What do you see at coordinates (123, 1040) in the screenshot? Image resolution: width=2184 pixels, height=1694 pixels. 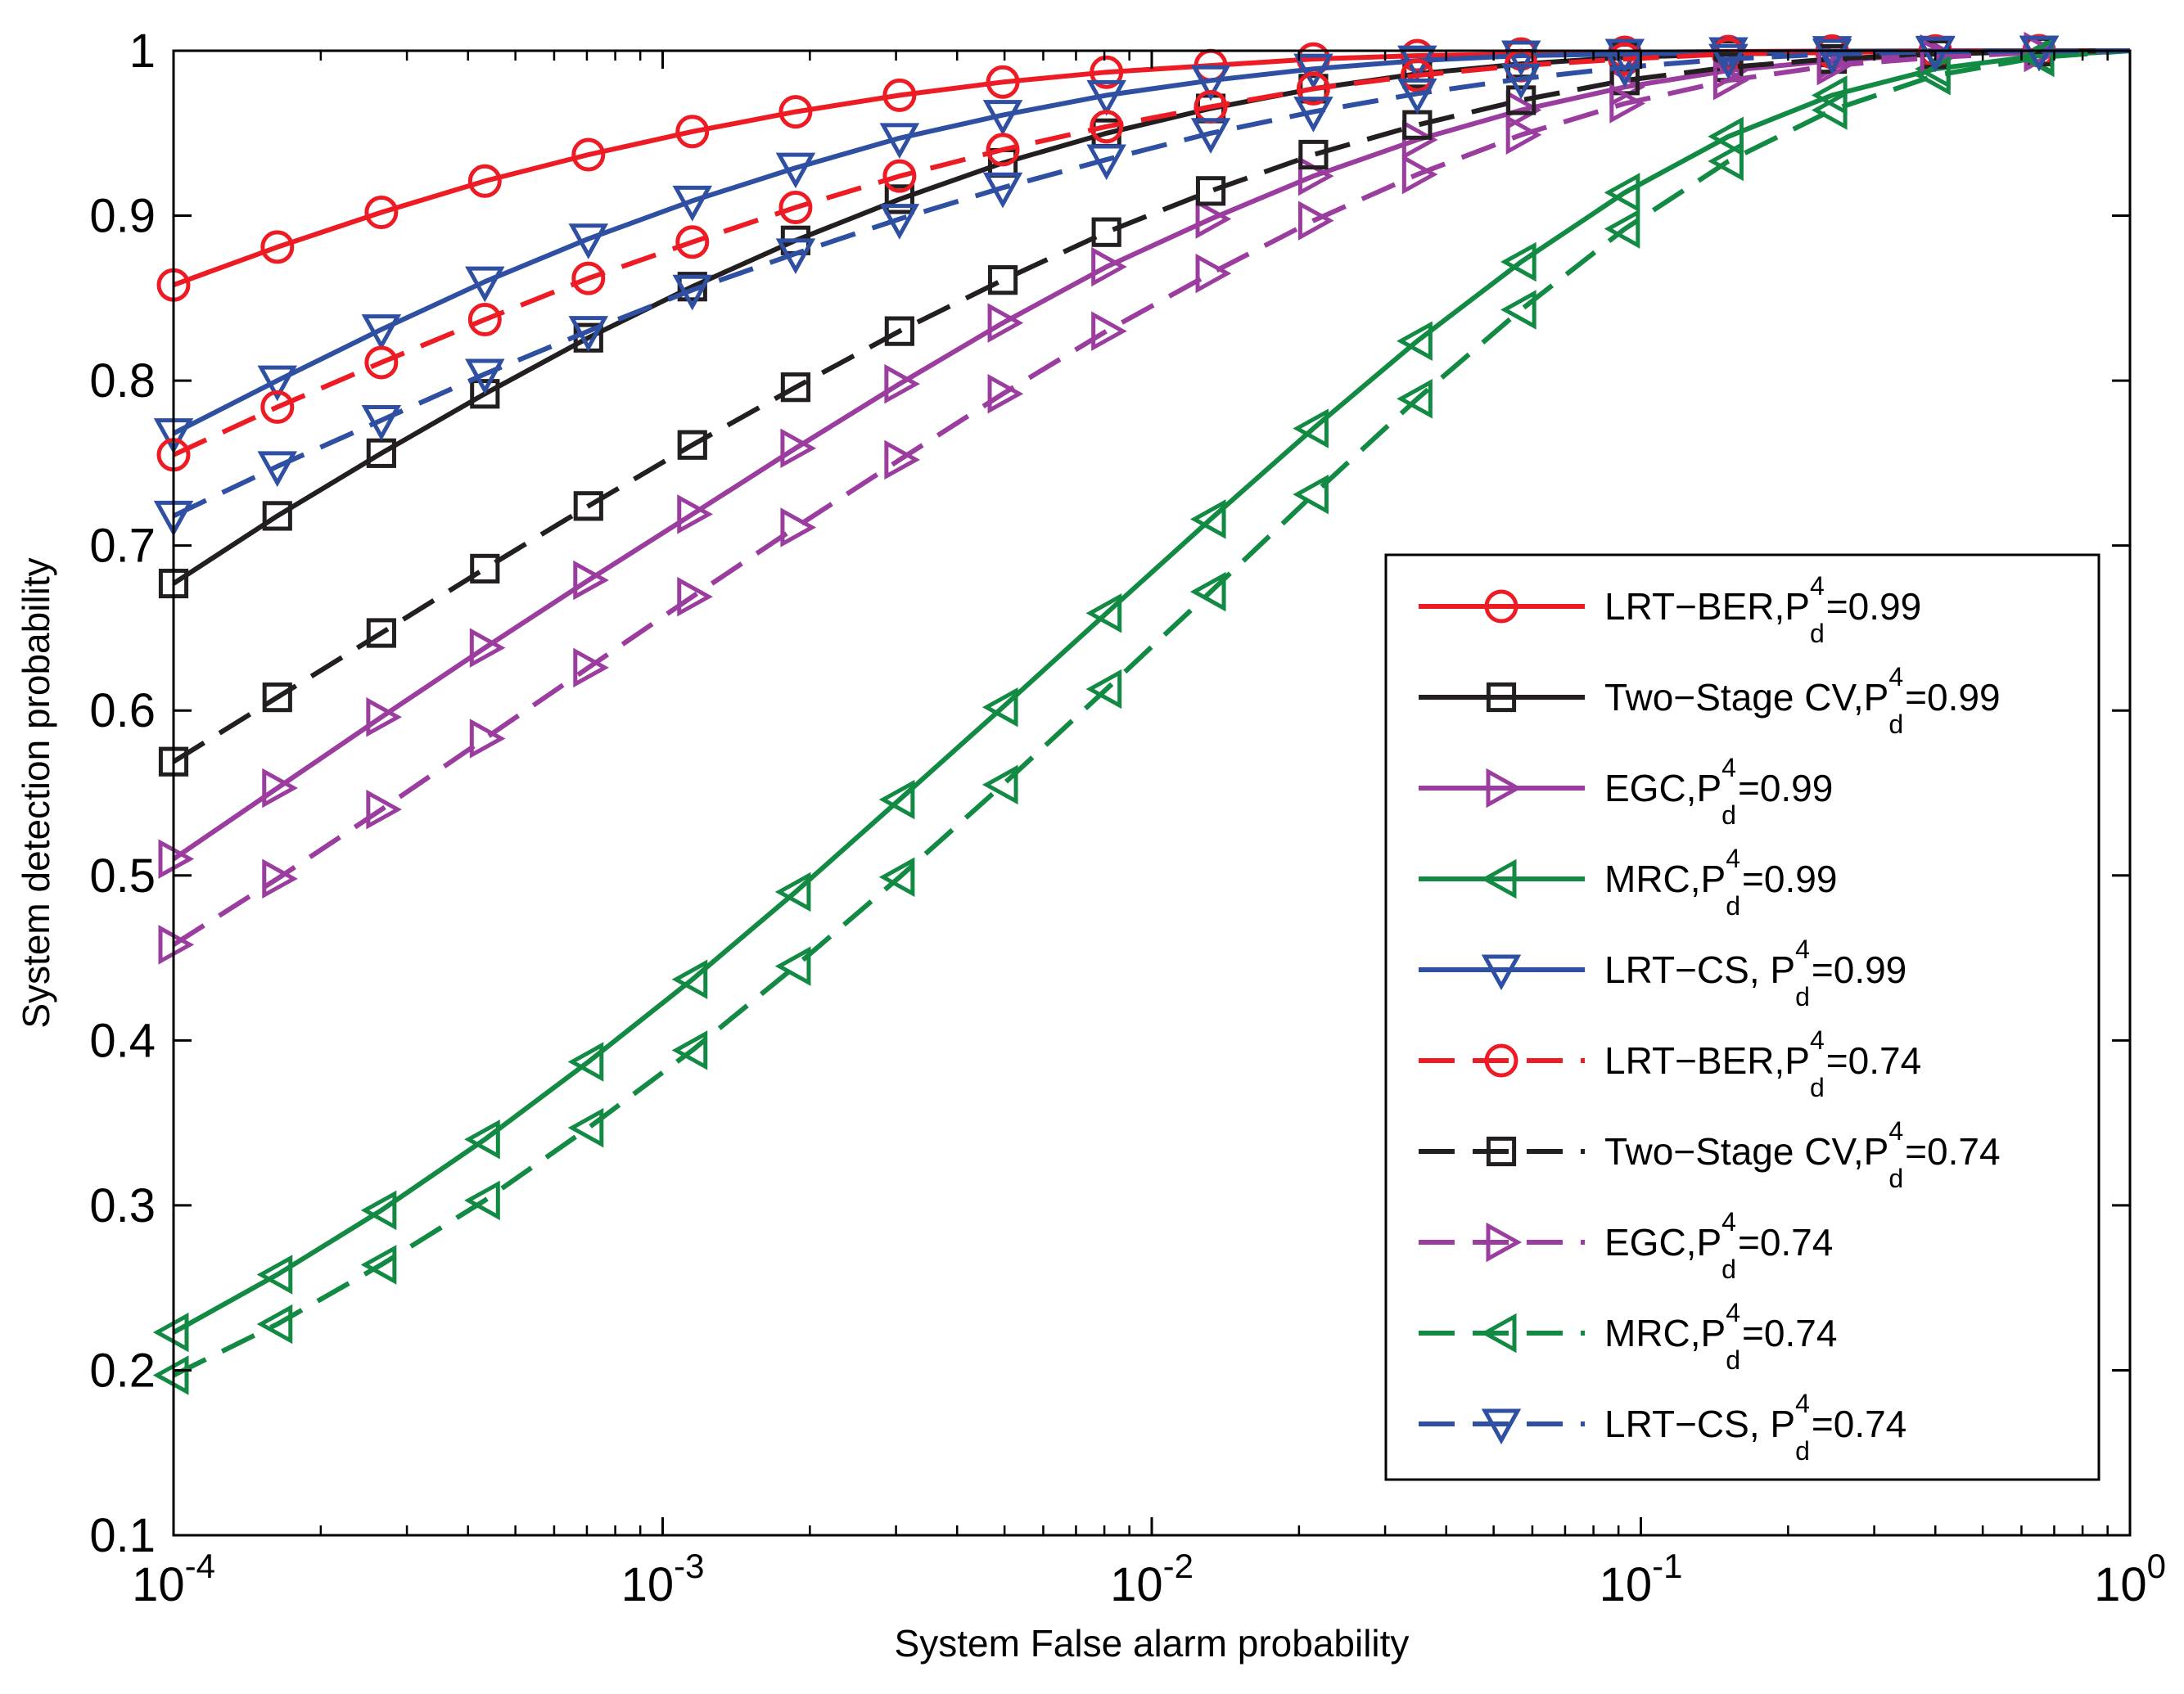 I see `y-tick-label: 0.4` at bounding box center [123, 1040].